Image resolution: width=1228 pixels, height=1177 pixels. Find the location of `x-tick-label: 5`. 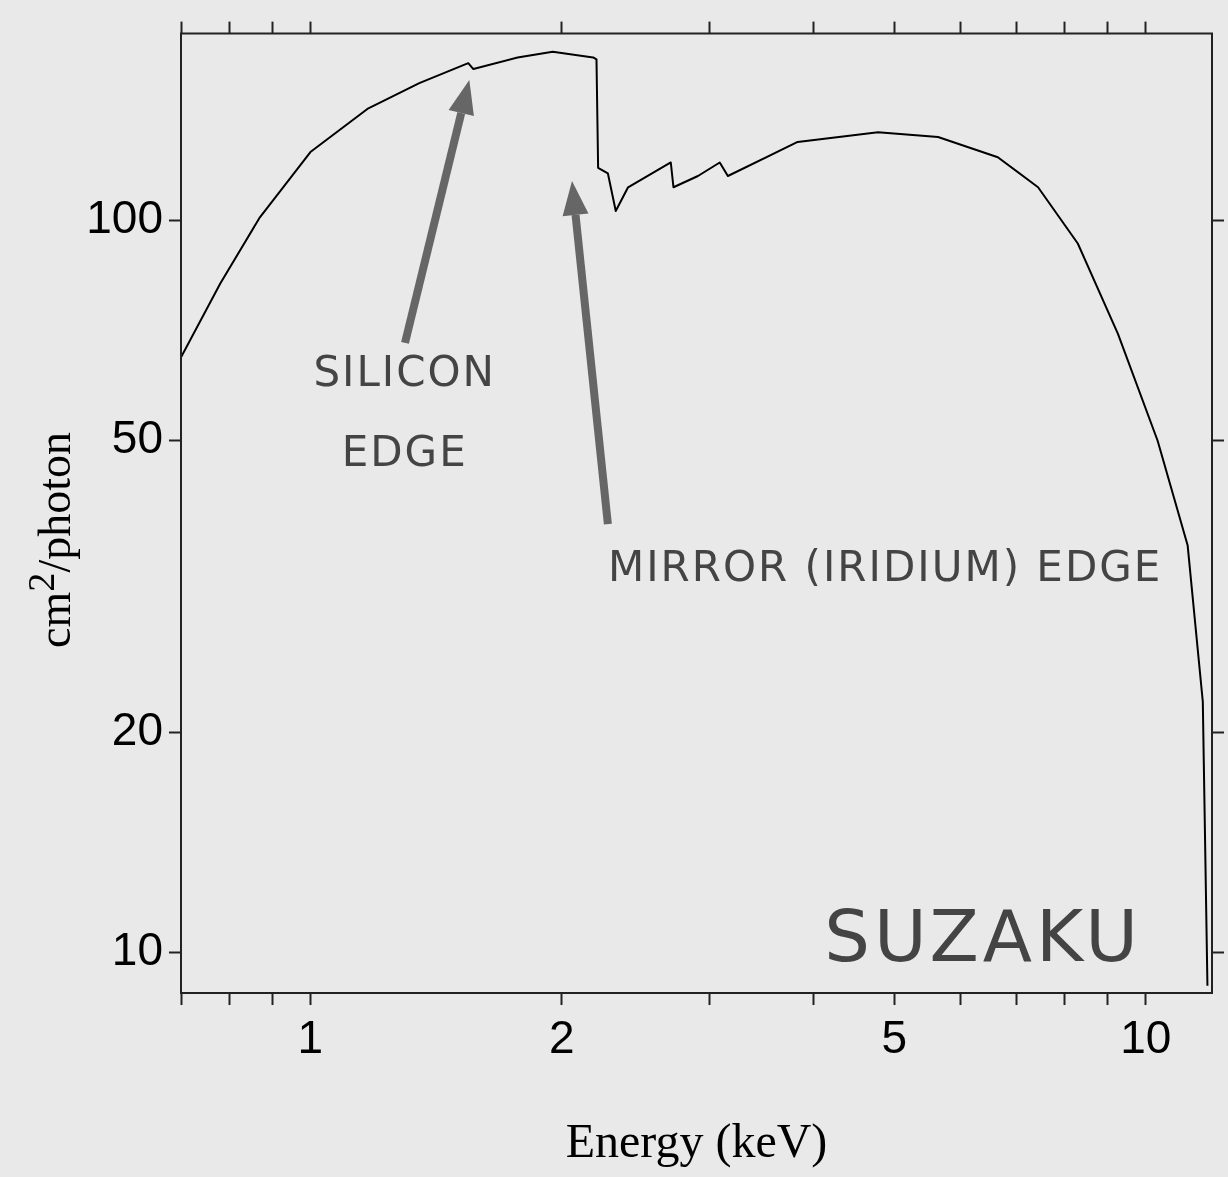

x-tick-label: 5 is located at coordinates (894, 1037).